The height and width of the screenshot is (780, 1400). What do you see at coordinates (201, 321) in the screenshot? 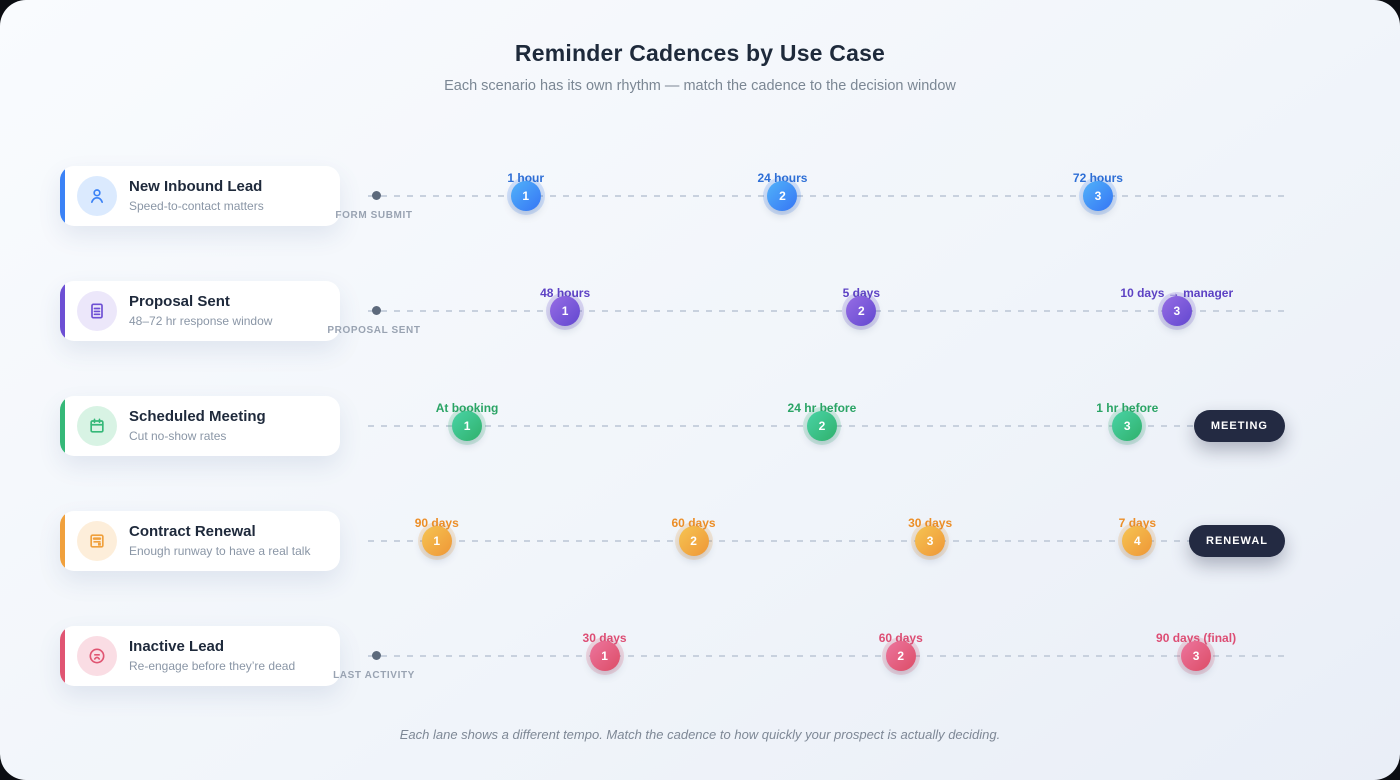
I see `lane-subtitle: 48–72 hr response window` at bounding box center [201, 321].